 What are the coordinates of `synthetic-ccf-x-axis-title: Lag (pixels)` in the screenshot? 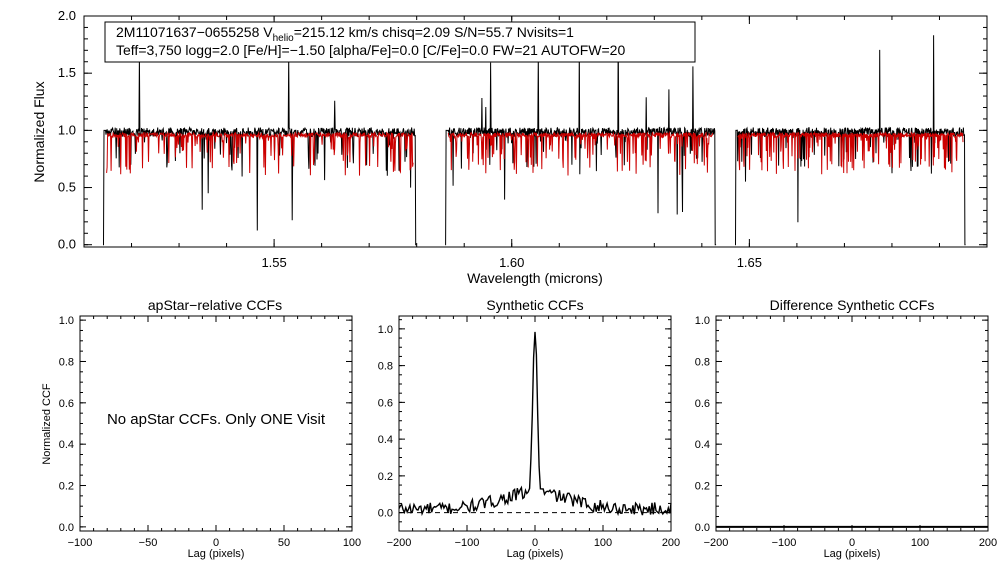 It's located at (535, 554).